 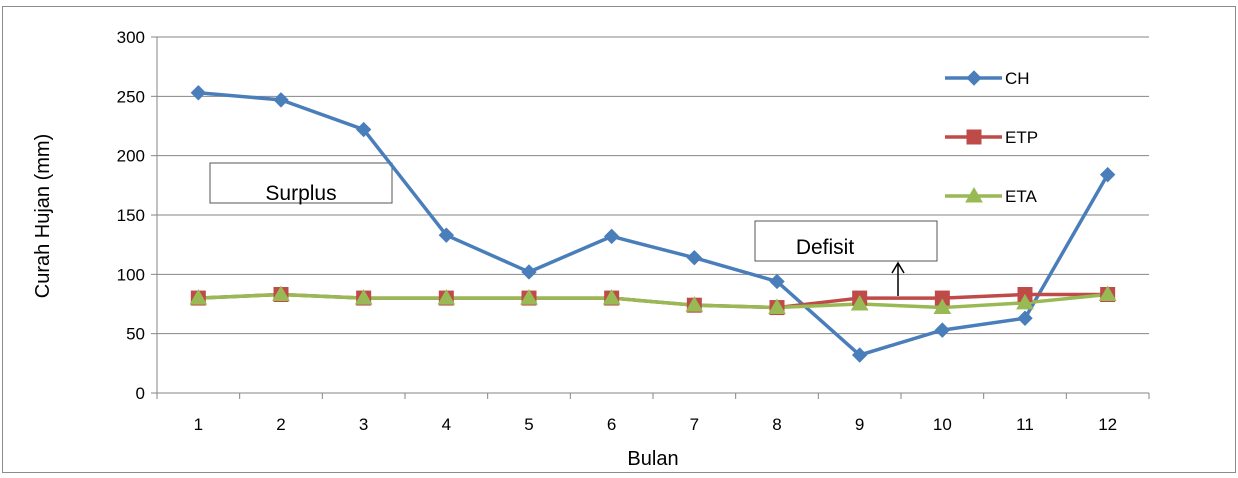 I want to click on y-axis-title: Curah Hujan (mm), so click(x=43, y=216).